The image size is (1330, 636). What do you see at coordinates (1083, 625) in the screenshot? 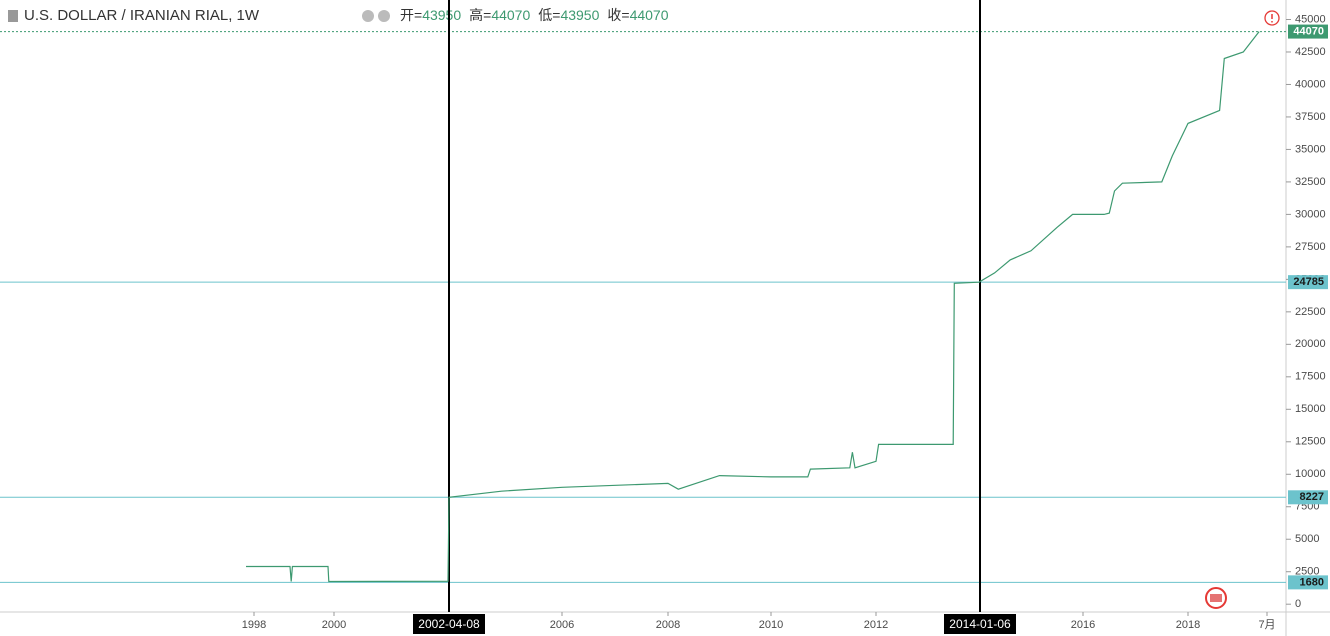
I see `x-tick-label: 2016` at bounding box center [1083, 625].